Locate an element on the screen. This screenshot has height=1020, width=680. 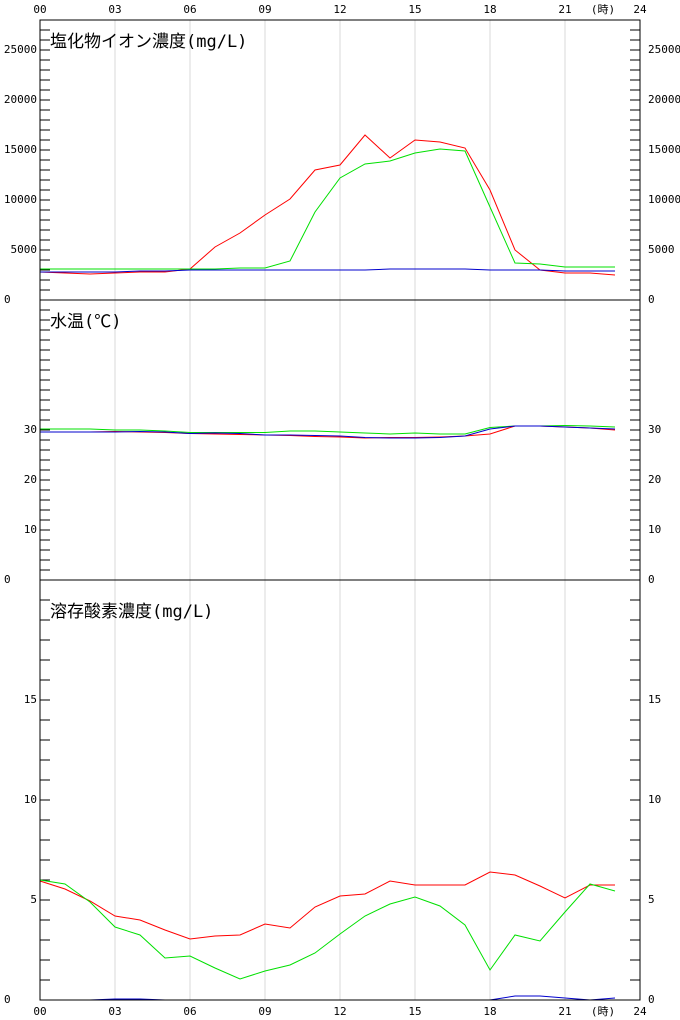
chart-title: 水温(℃) is located at coordinates (85, 322).